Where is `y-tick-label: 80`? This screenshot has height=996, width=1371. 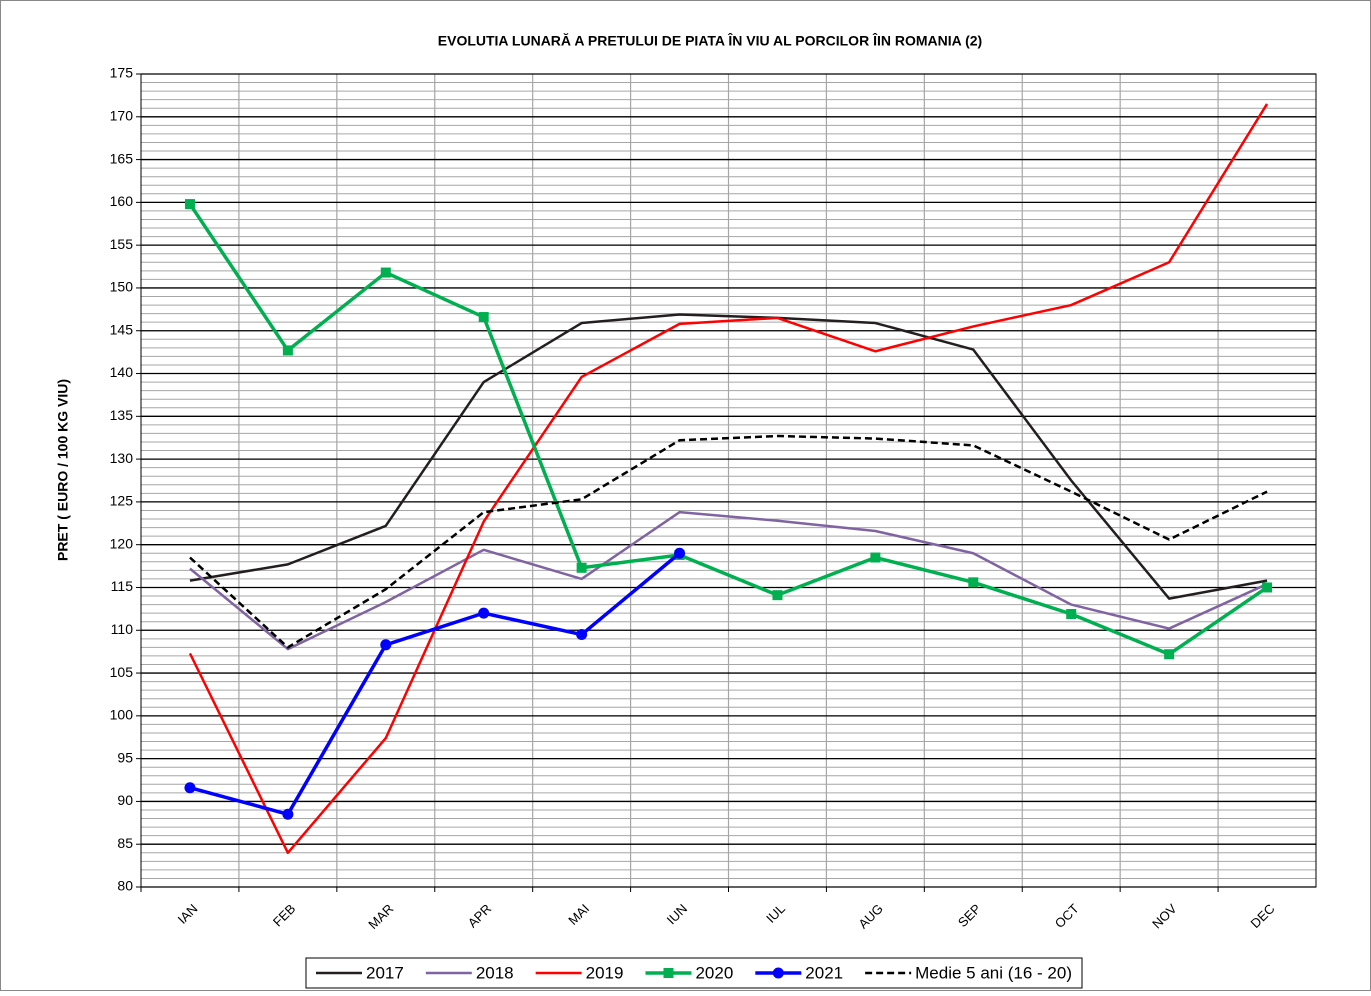 y-tick-label: 80 is located at coordinates (125, 886).